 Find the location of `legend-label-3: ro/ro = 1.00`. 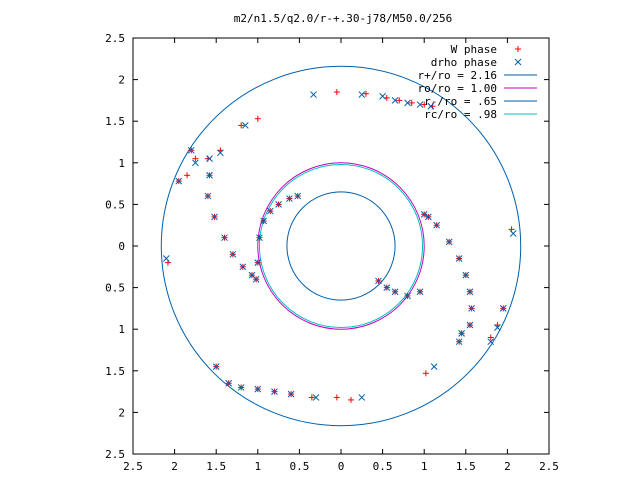

legend-label-3: ro/ro = 1.00 is located at coordinates (457, 88).